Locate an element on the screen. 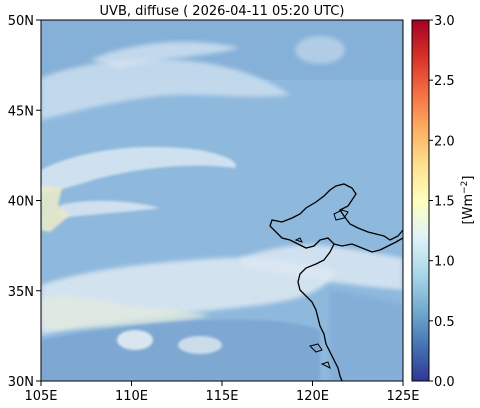 This screenshot has height=408, width=480. colorbar-tick-label: 0.5 is located at coordinates (444, 322).